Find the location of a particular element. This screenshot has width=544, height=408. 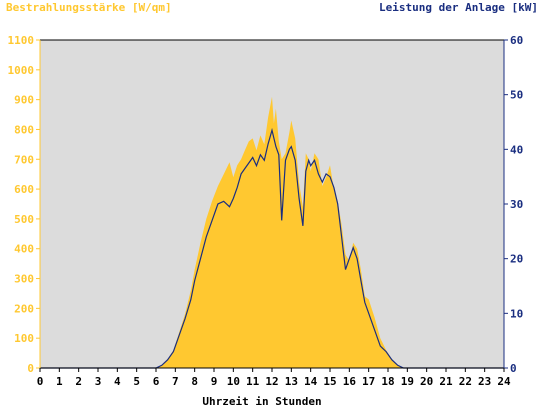

left-tick-label: 500 is located at coordinates (24, 219).